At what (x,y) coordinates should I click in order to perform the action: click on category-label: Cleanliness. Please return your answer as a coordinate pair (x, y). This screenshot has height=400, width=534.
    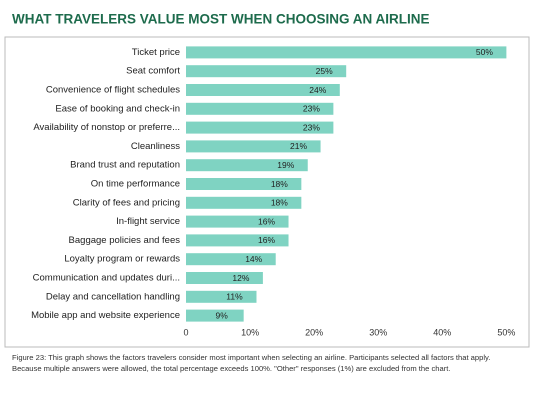
    Looking at the image, I should click on (155, 146).